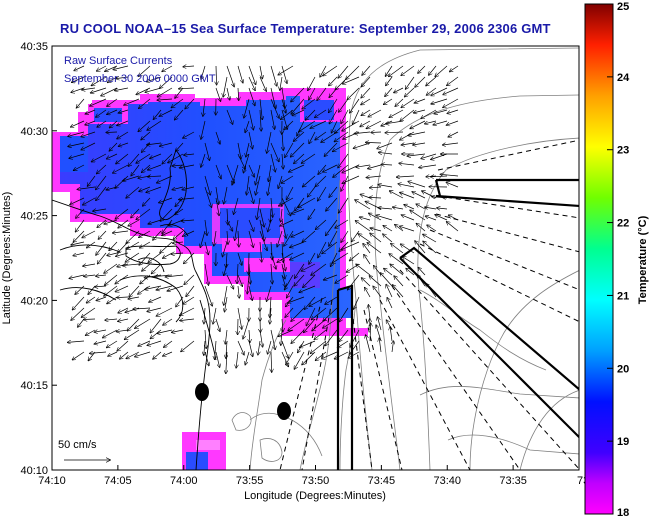  I want to click on colorbar-tick-label: 22, so click(623, 224).